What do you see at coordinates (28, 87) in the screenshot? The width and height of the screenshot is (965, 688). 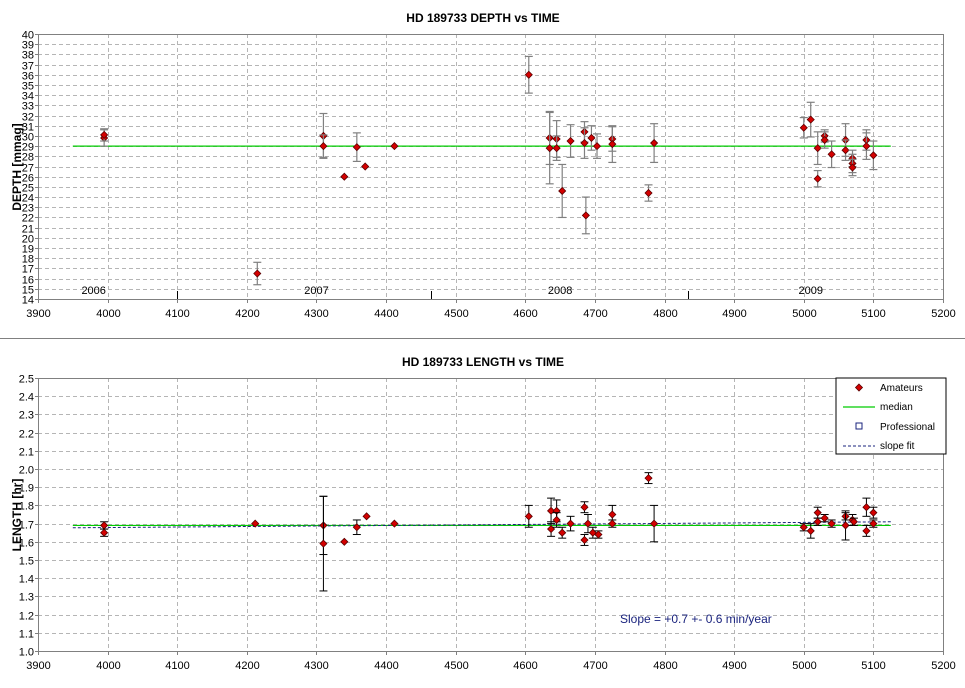 I see `y-tick-label: 35` at bounding box center [28, 87].